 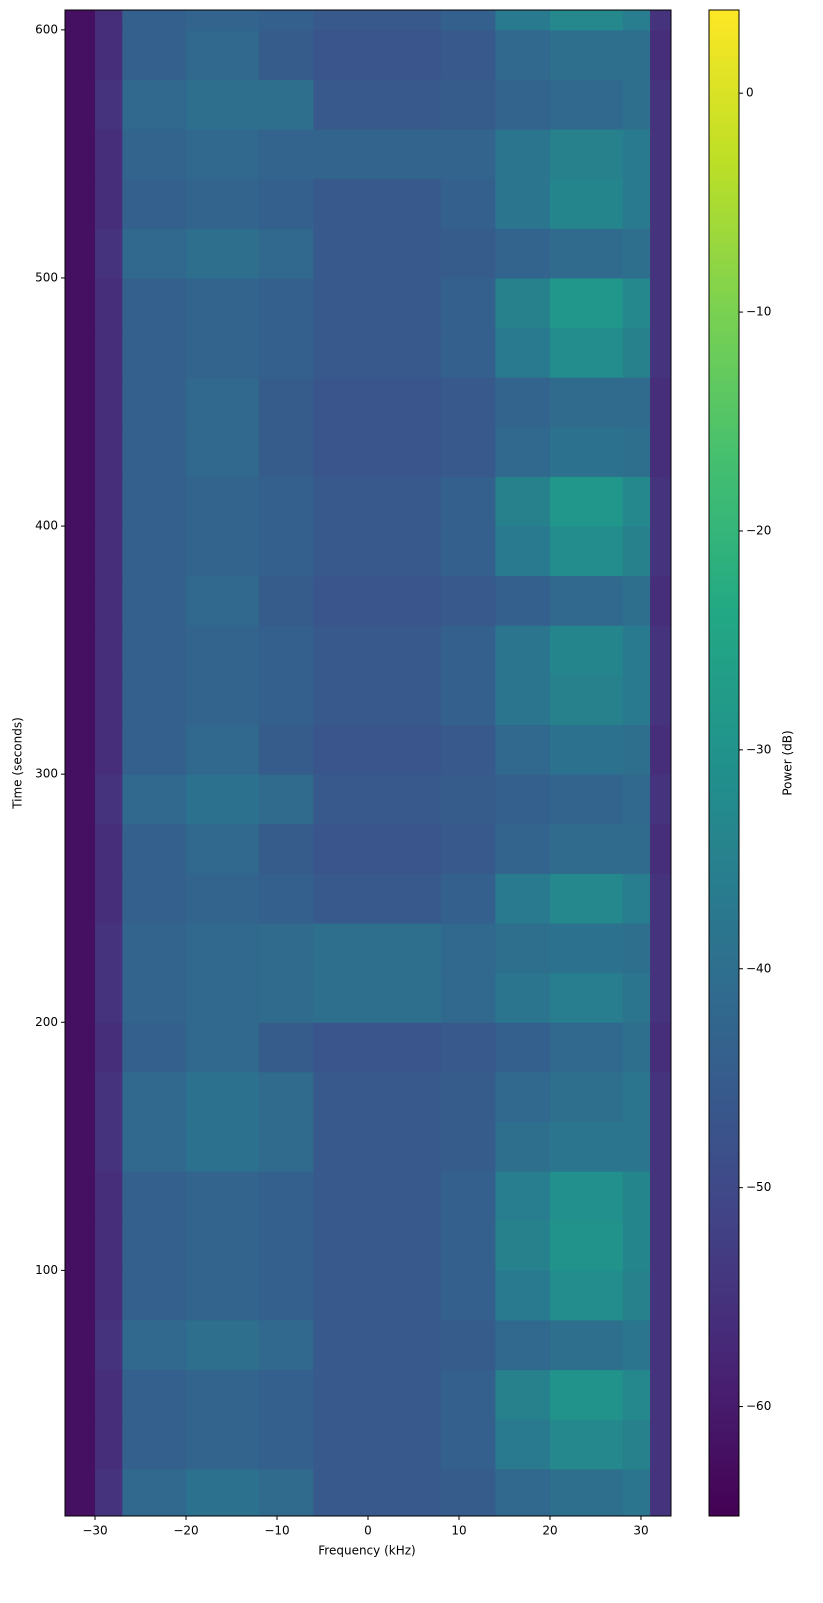 What do you see at coordinates (46, 277) in the screenshot?
I see `y-tick-label: 500` at bounding box center [46, 277].